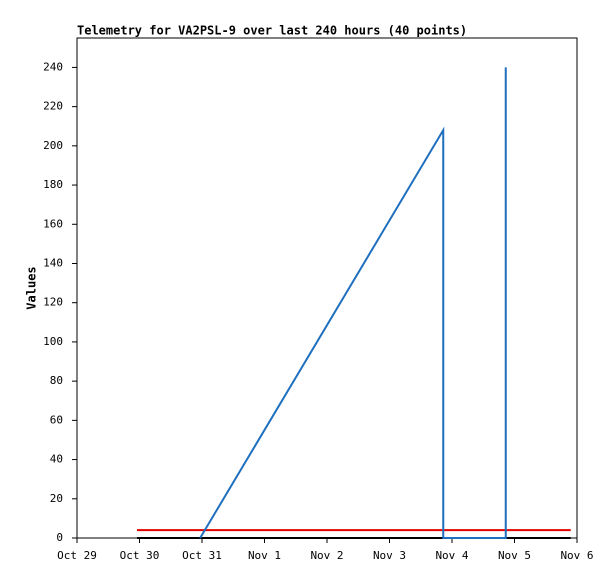 The height and width of the screenshot is (579, 615). Describe the element at coordinates (326, 555) in the screenshot. I see `x-tick-label: Nov 2` at that location.